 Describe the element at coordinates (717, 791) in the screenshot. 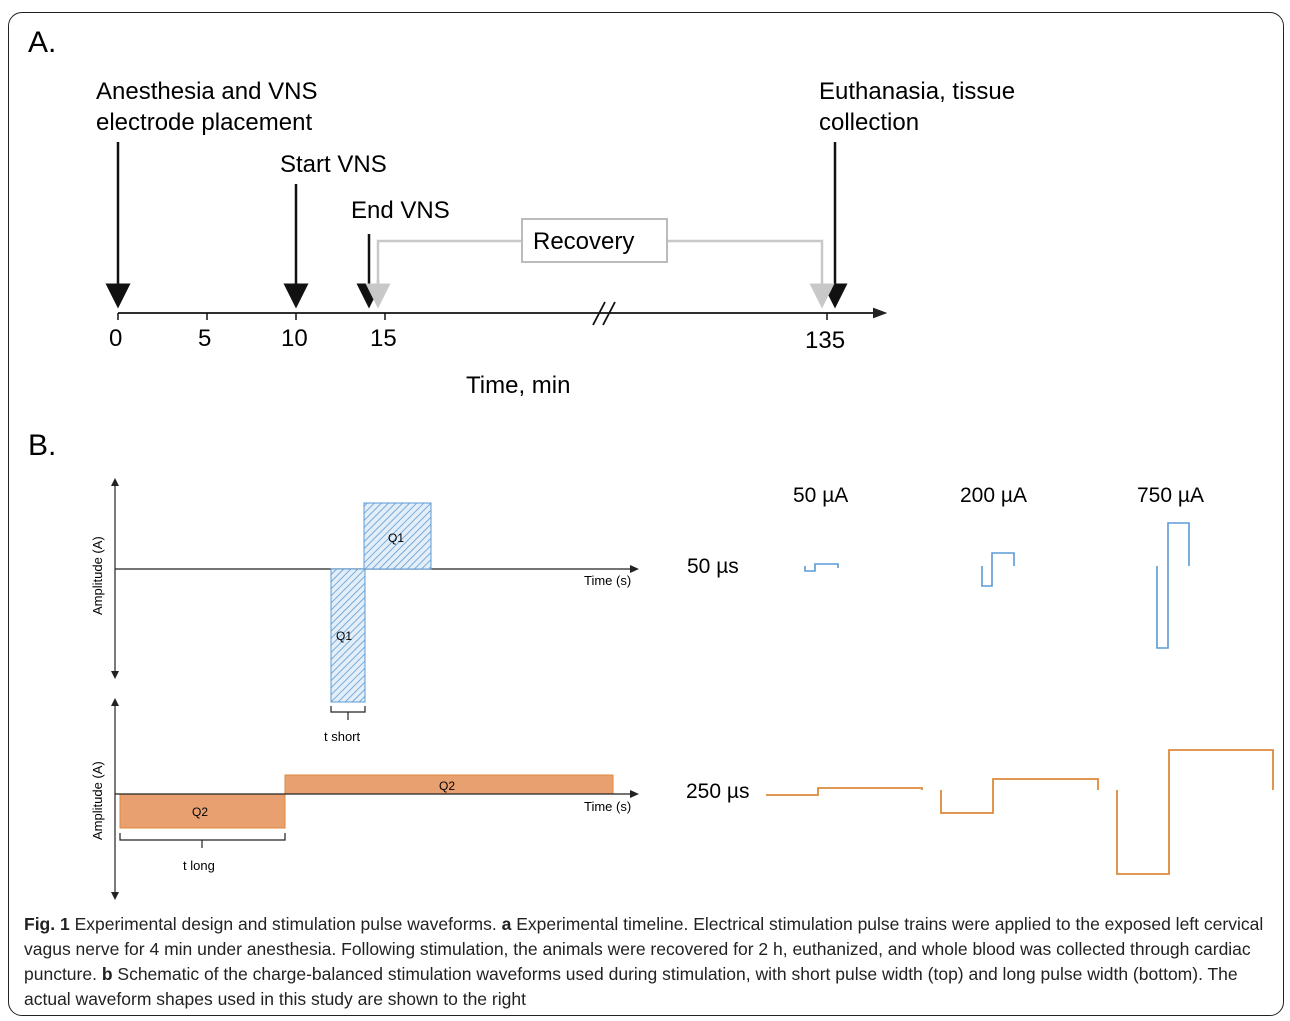

I see `pulse-width-250us: 250 µs` at that location.